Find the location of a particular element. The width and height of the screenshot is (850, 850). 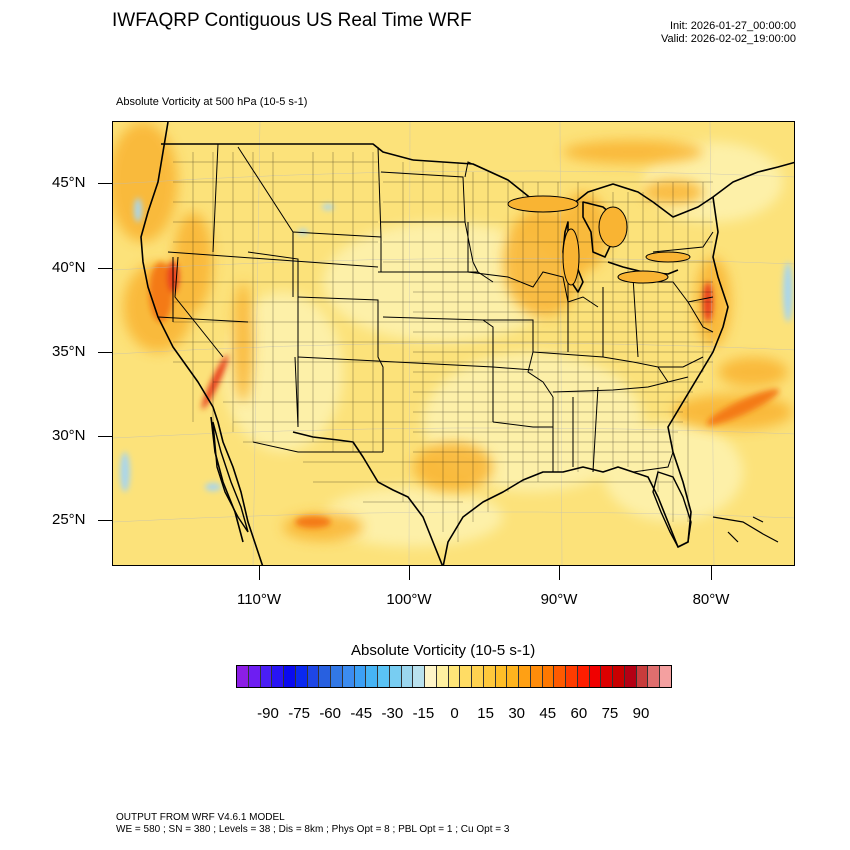

lon-label-110w: 110°W is located at coordinates (259, 599).